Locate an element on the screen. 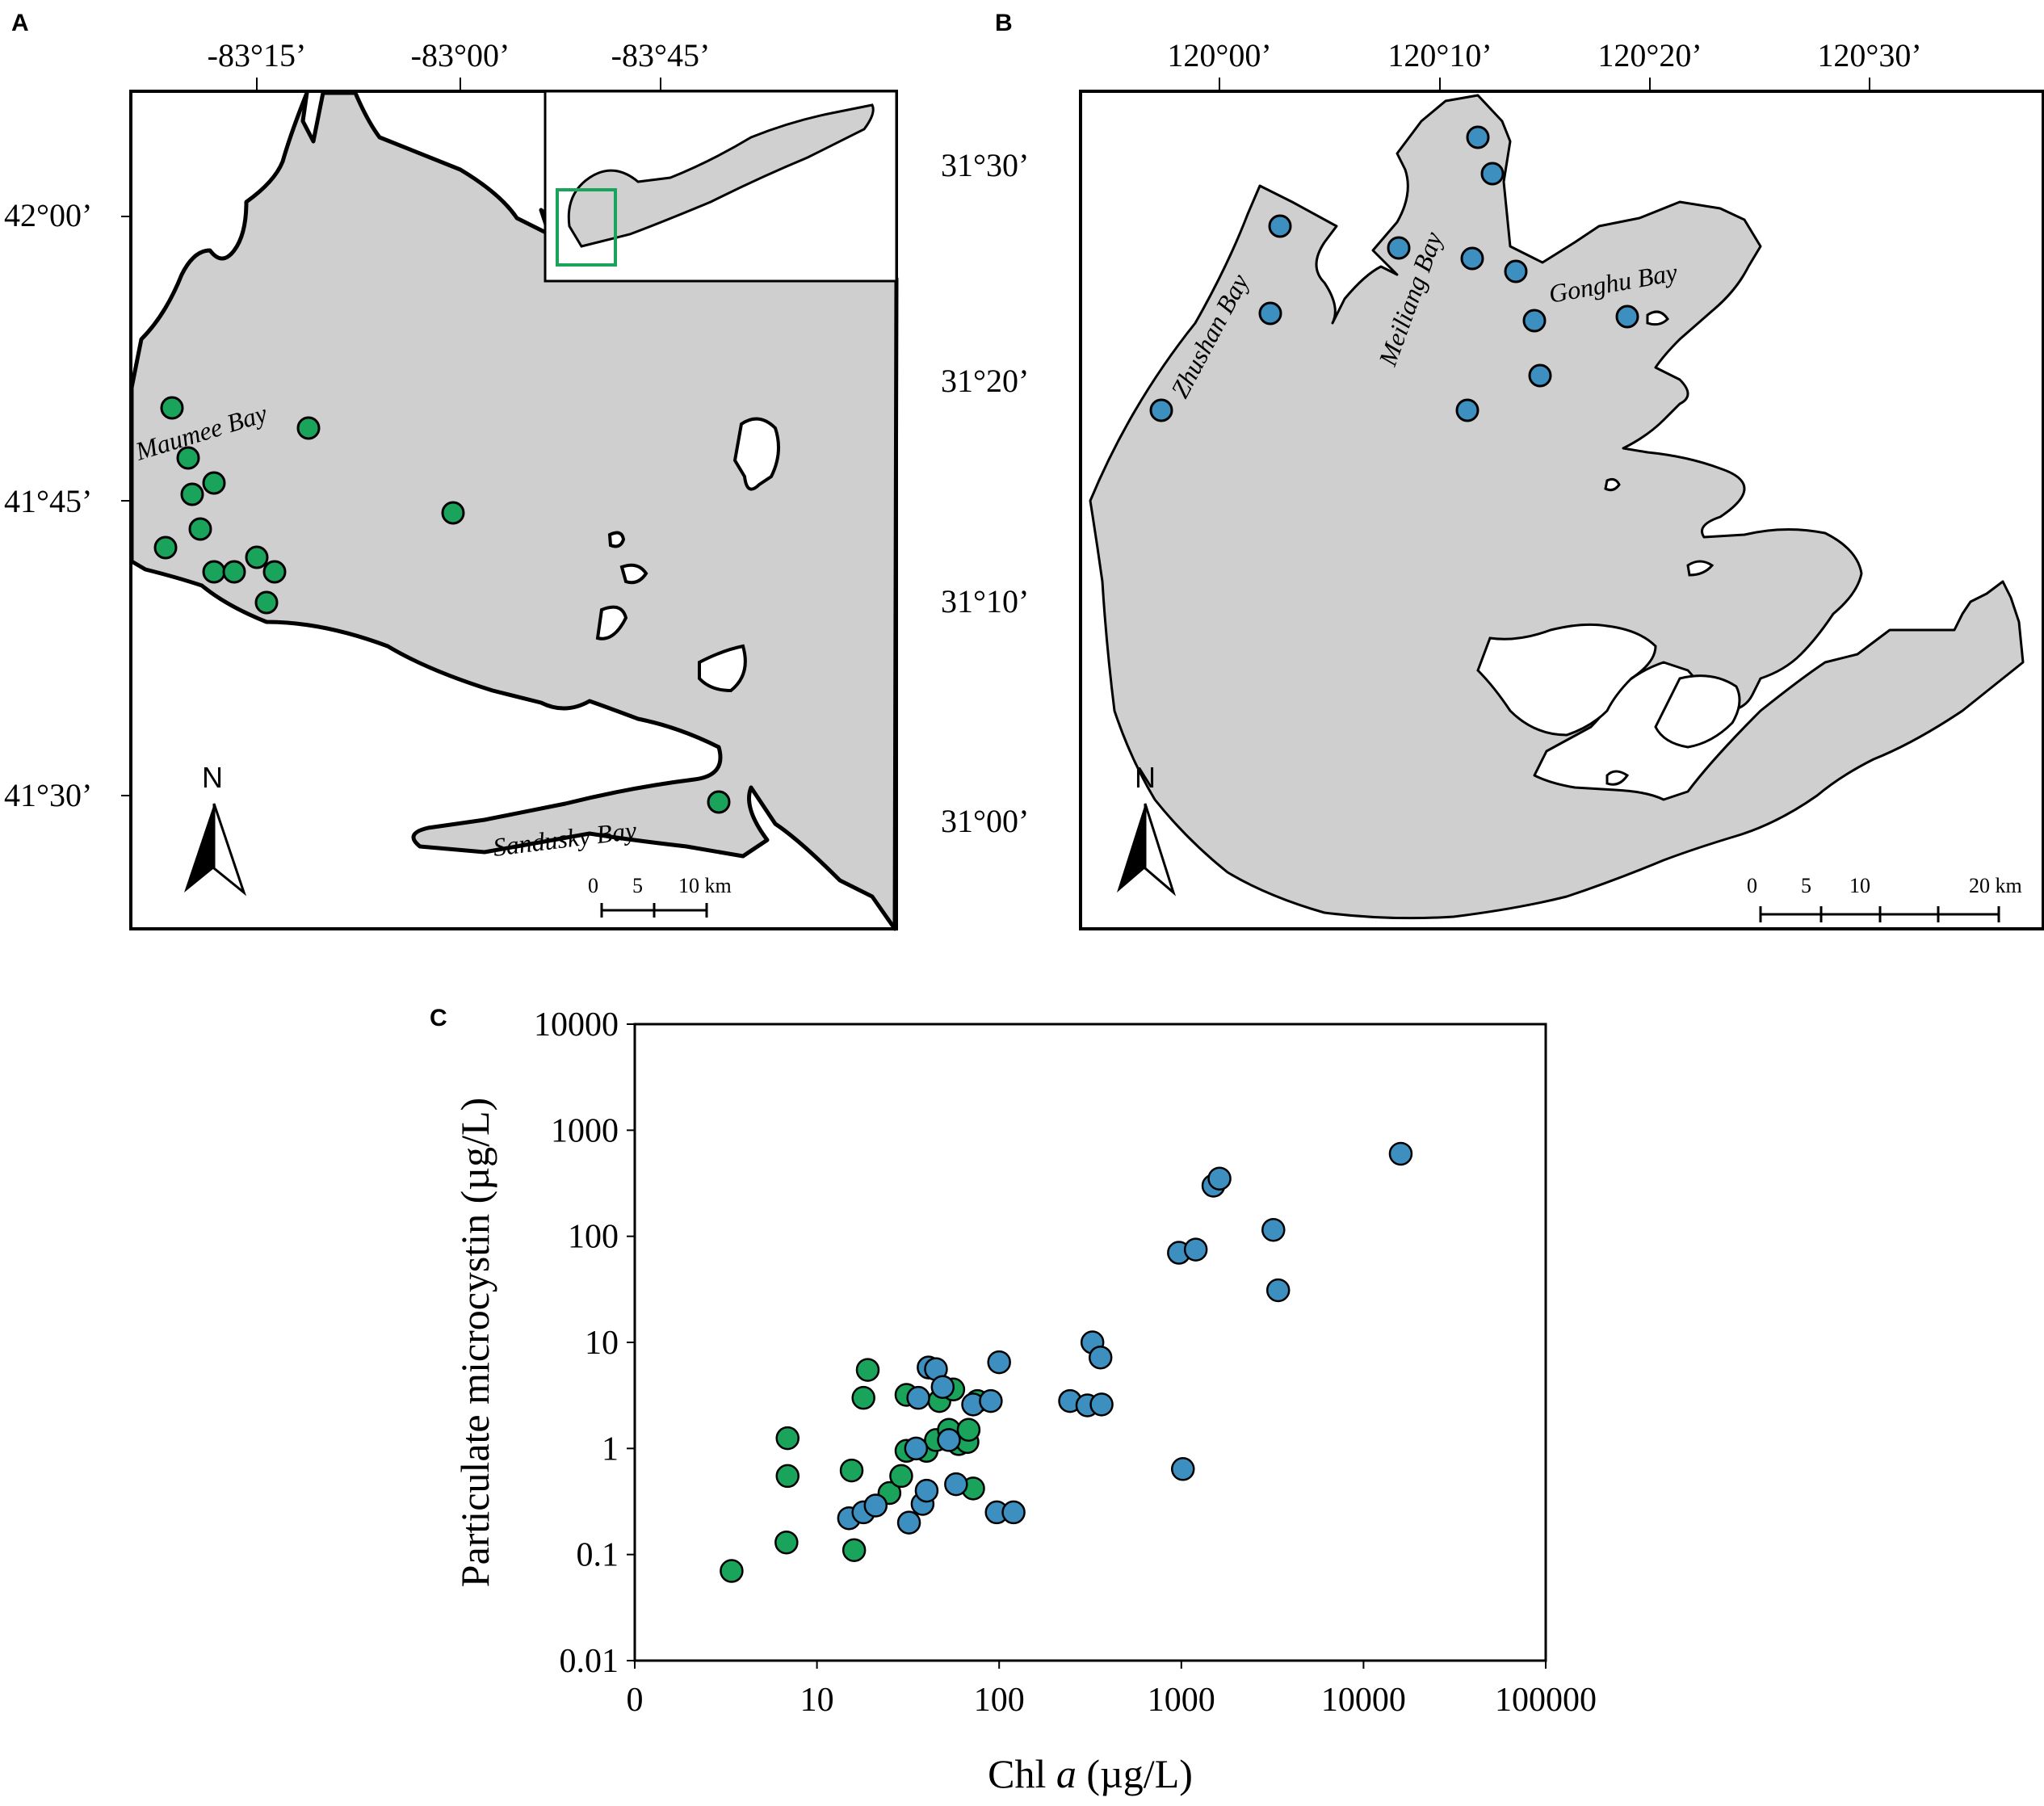  y-tick-label: 1000 is located at coordinates (585, 1130).